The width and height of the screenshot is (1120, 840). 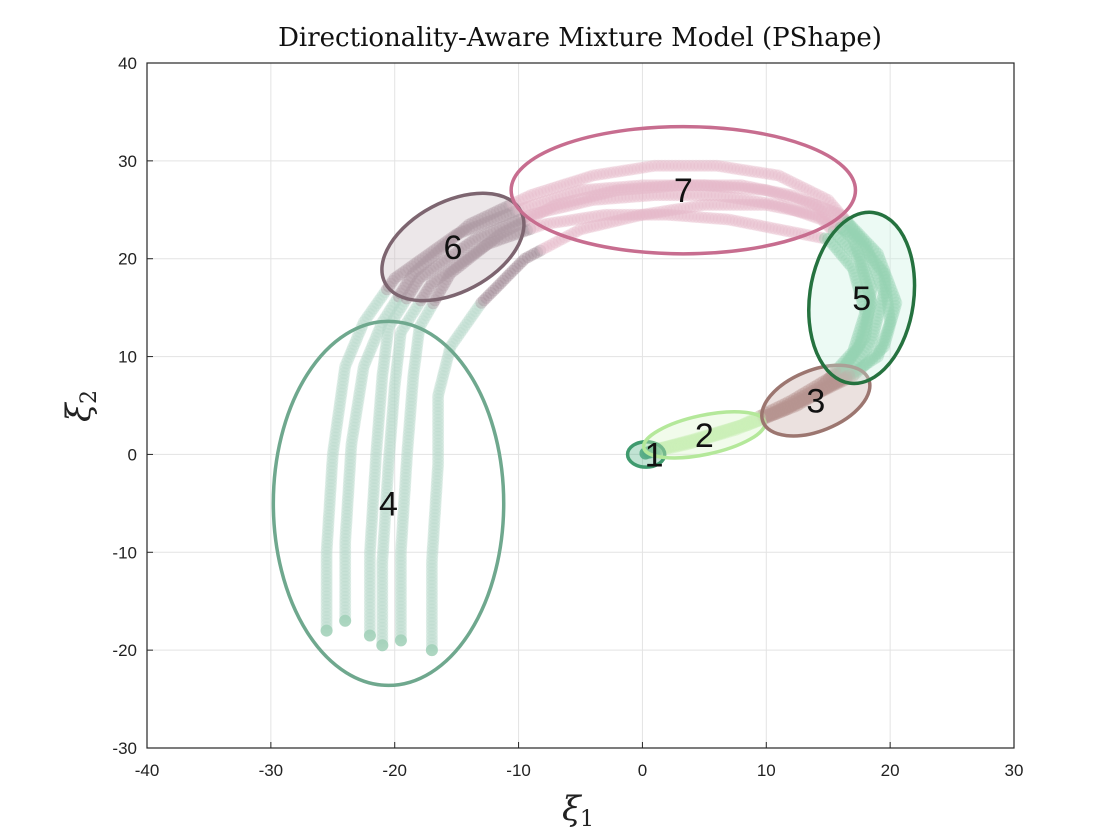 I want to click on y-tick-label: 40, so click(x=127, y=63).